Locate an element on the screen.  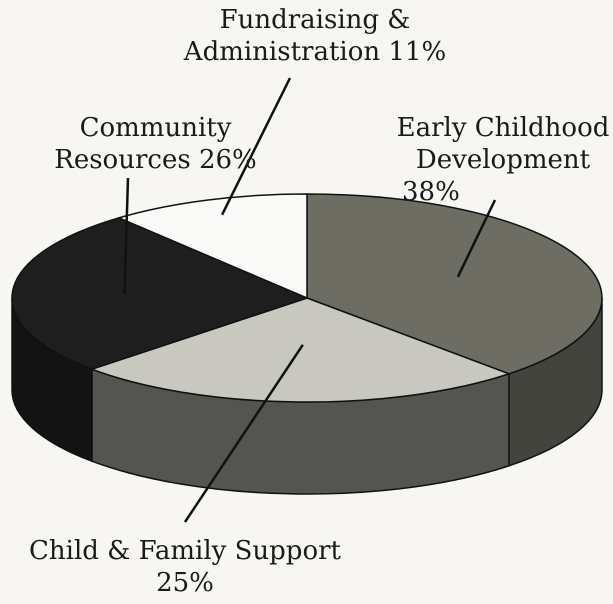
label-community-line-2: Resources 26% is located at coordinates (155, 160).